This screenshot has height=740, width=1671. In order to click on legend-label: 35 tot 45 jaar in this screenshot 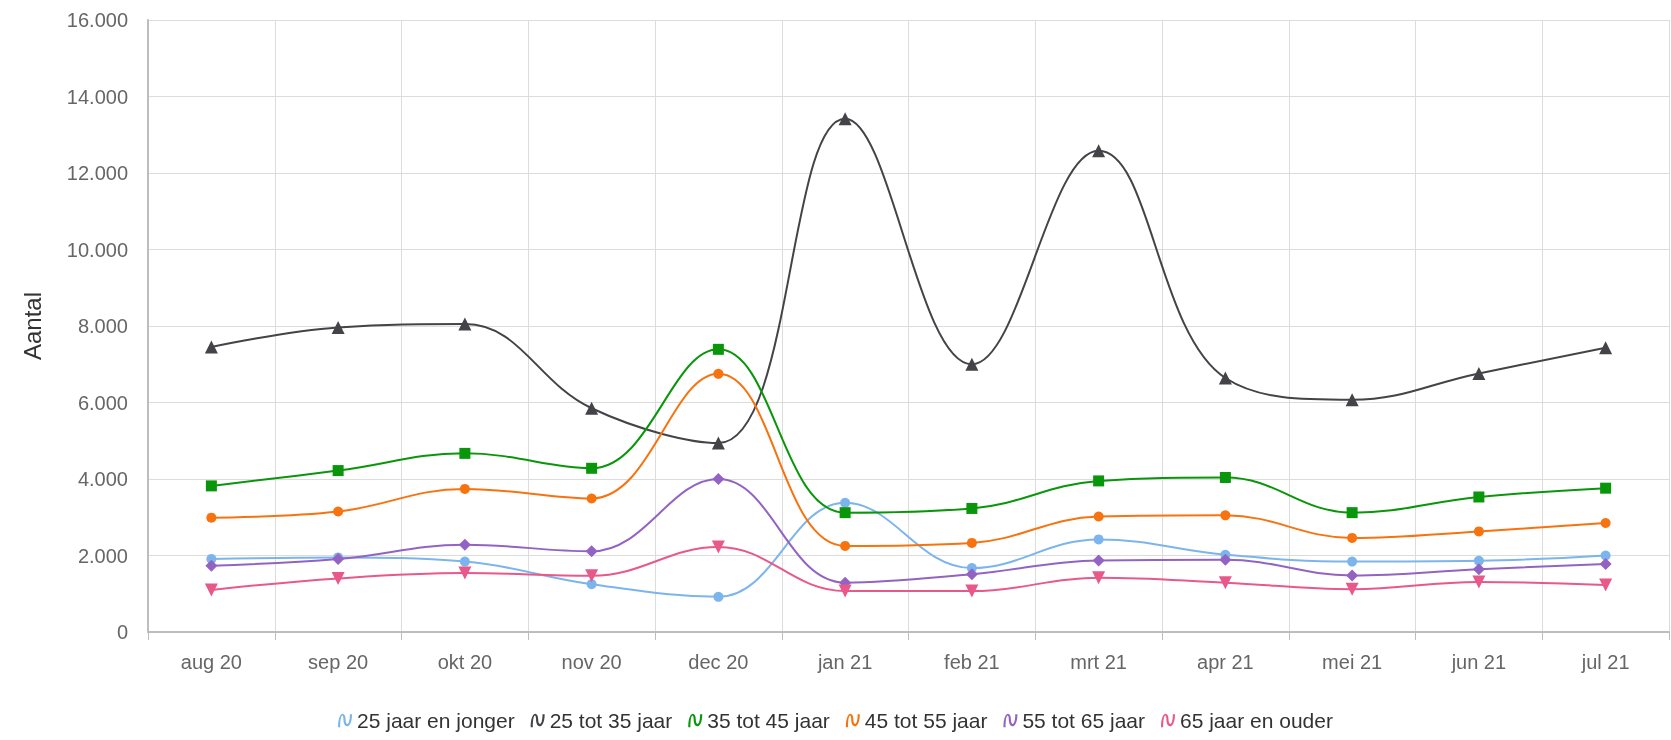, I will do `click(768, 720)`.